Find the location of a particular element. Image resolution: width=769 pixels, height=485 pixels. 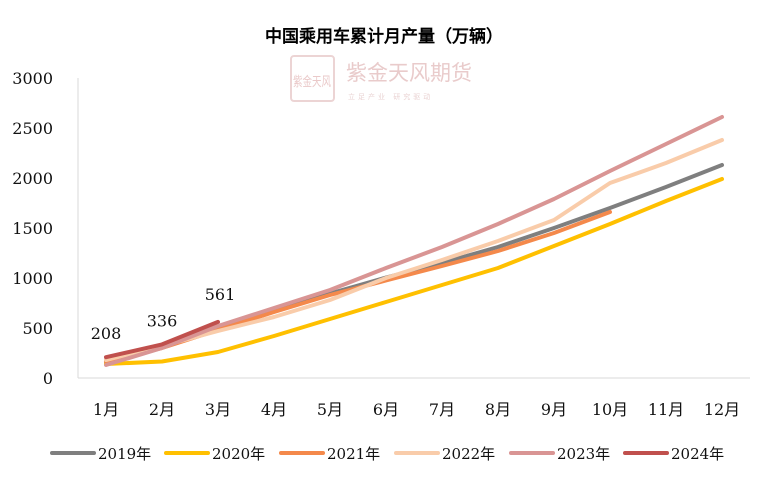

data-label: 561 is located at coordinates (220, 294).